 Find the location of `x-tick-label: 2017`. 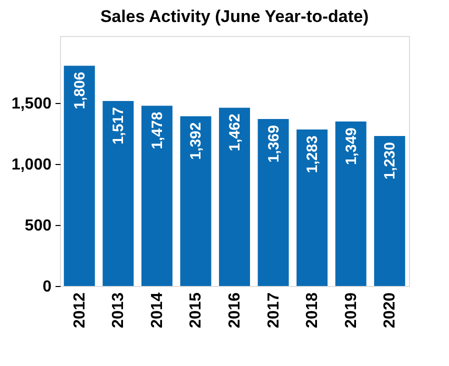

x-tick-label: 2017 is located at coordinates (273, 310).